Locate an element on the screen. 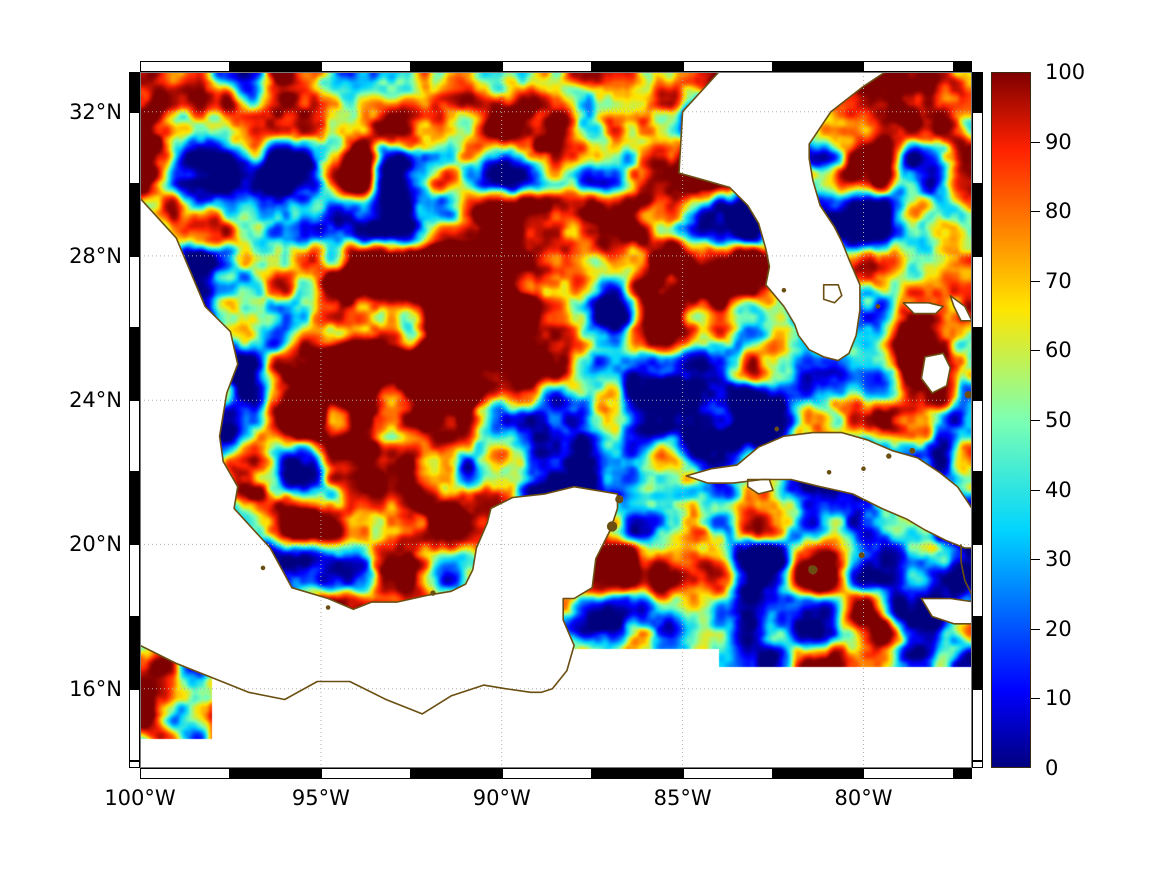 This screenshot has height=875, width=1167. colorbar-tick-label: 0 is located at coordinates (1052, 768).